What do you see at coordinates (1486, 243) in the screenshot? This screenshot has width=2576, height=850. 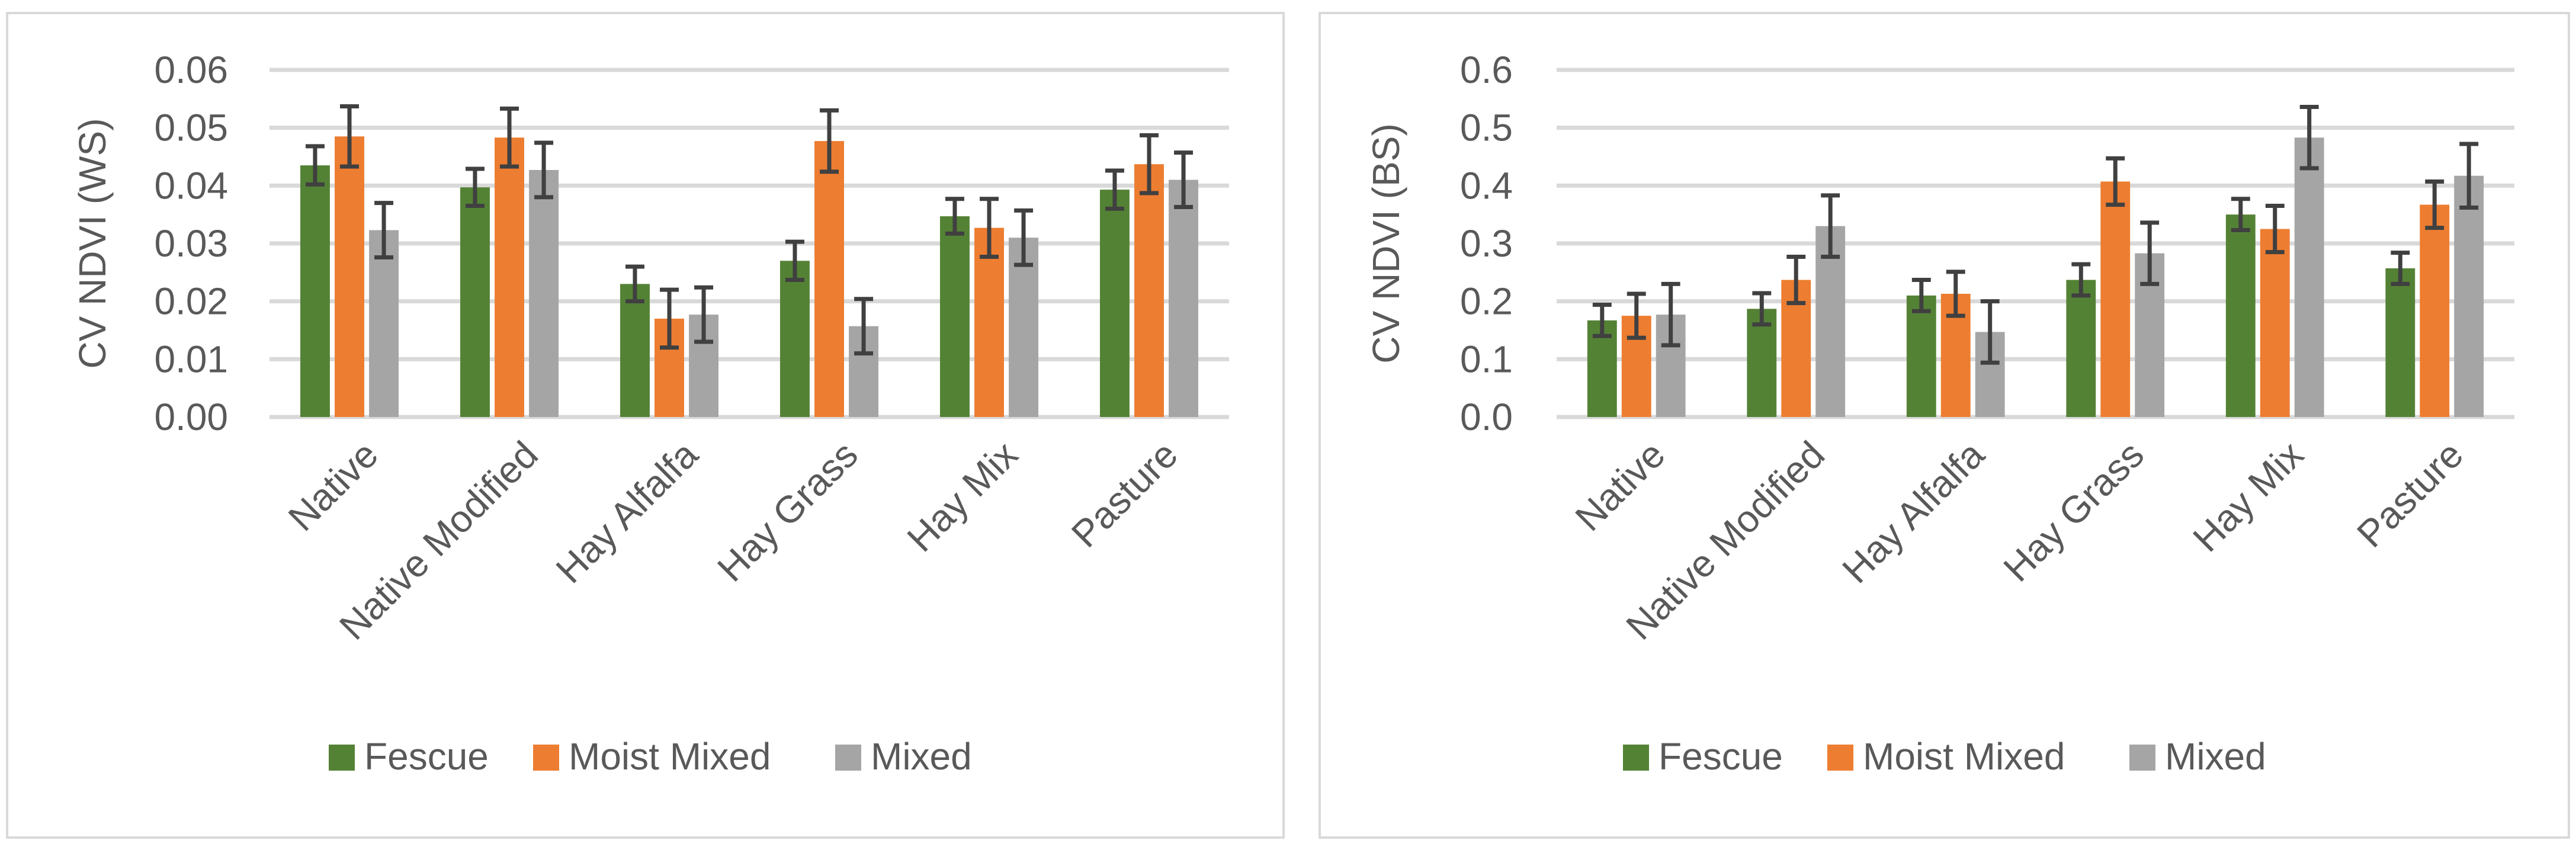 I see `y-tick-label: 0.3` at bounding box center [1486, 243].